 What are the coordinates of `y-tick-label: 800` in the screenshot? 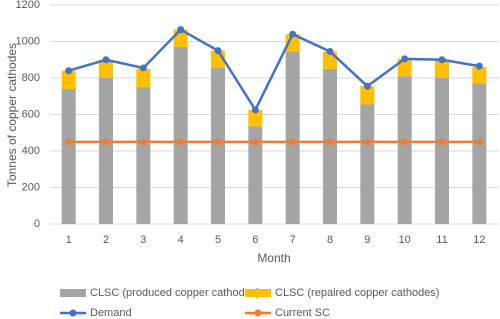 It's located at (31, 78).